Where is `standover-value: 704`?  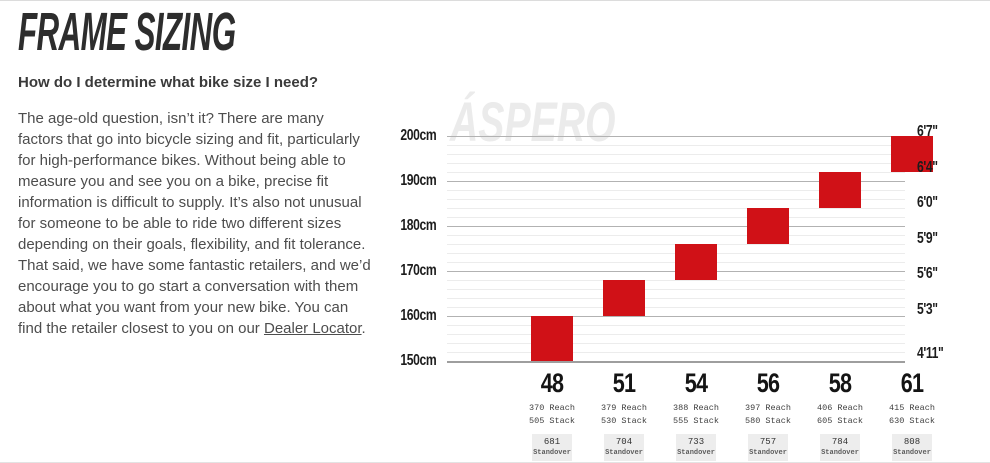
standover-value: 704 is located at coordinates (624, 442).